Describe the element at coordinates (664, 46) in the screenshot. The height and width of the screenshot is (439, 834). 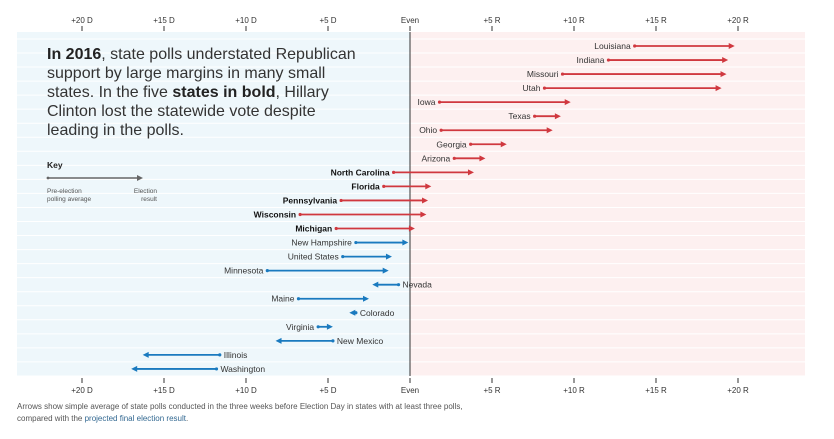
I see `arrow-louisiana: Louisiana` at that location.